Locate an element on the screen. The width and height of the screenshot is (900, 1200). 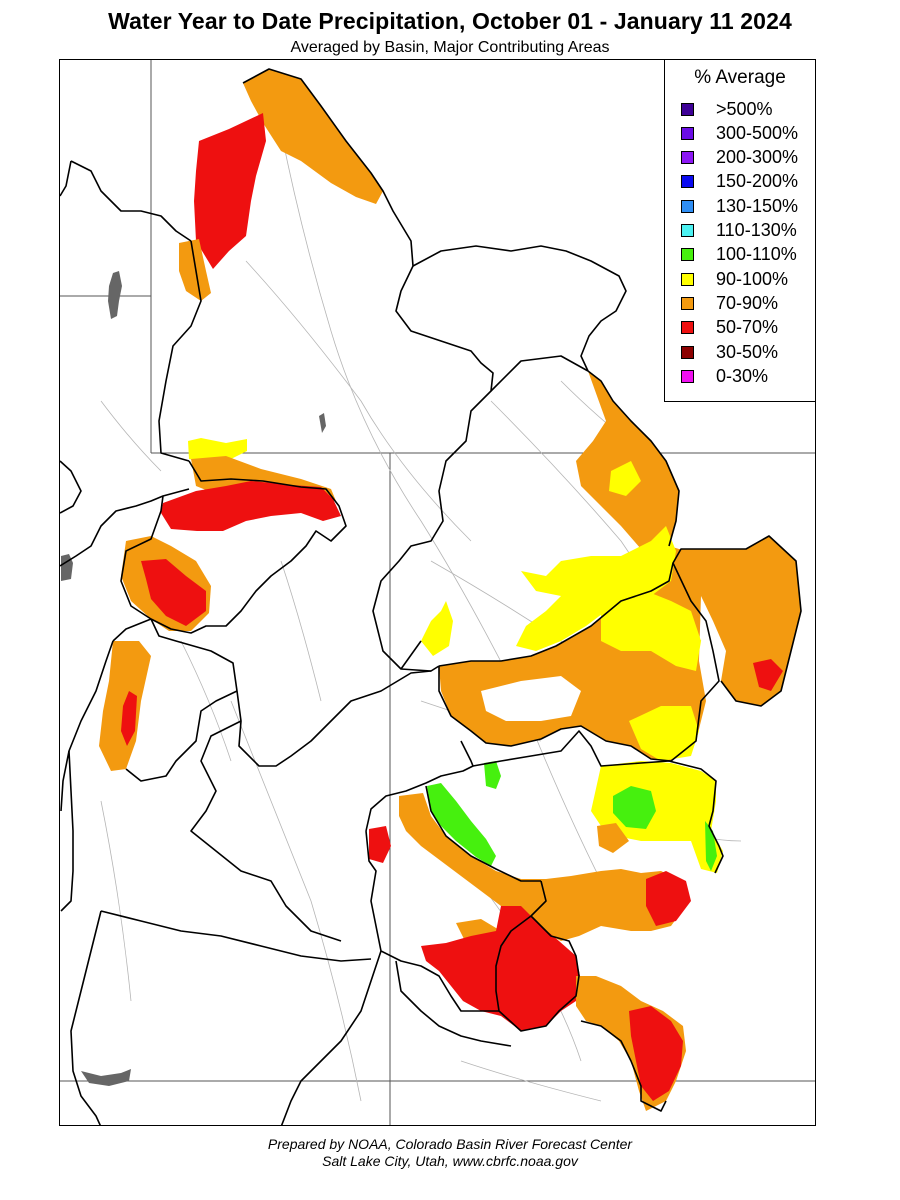
legend-label: 150-200% is located at coordinates (757, 181).